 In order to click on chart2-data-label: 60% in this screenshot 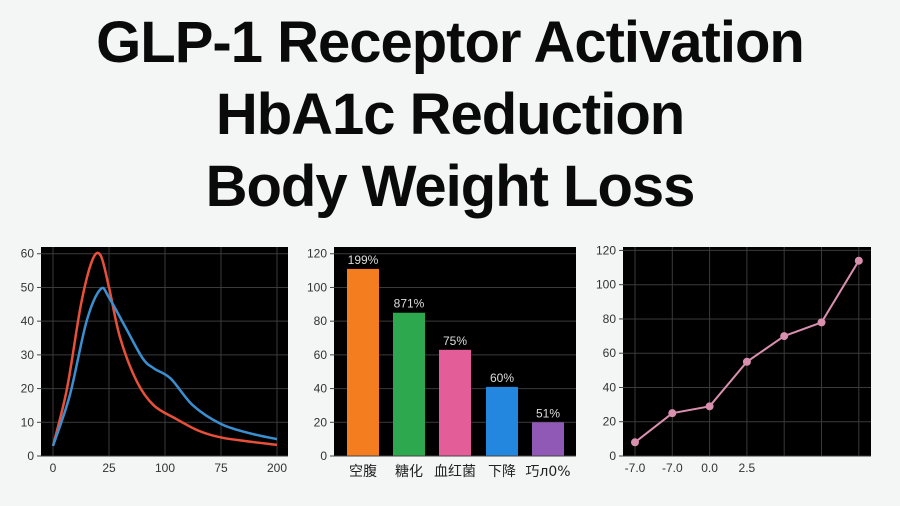, I will do `click(502, 378)`.